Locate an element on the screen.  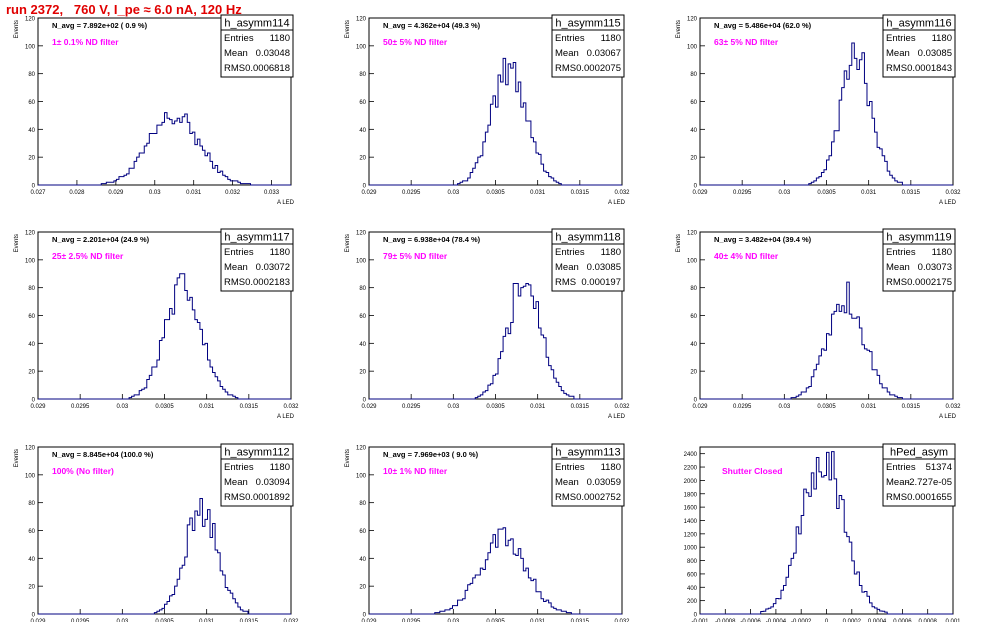
y-tick-label: 1800 is located at coordinates (691, 495).